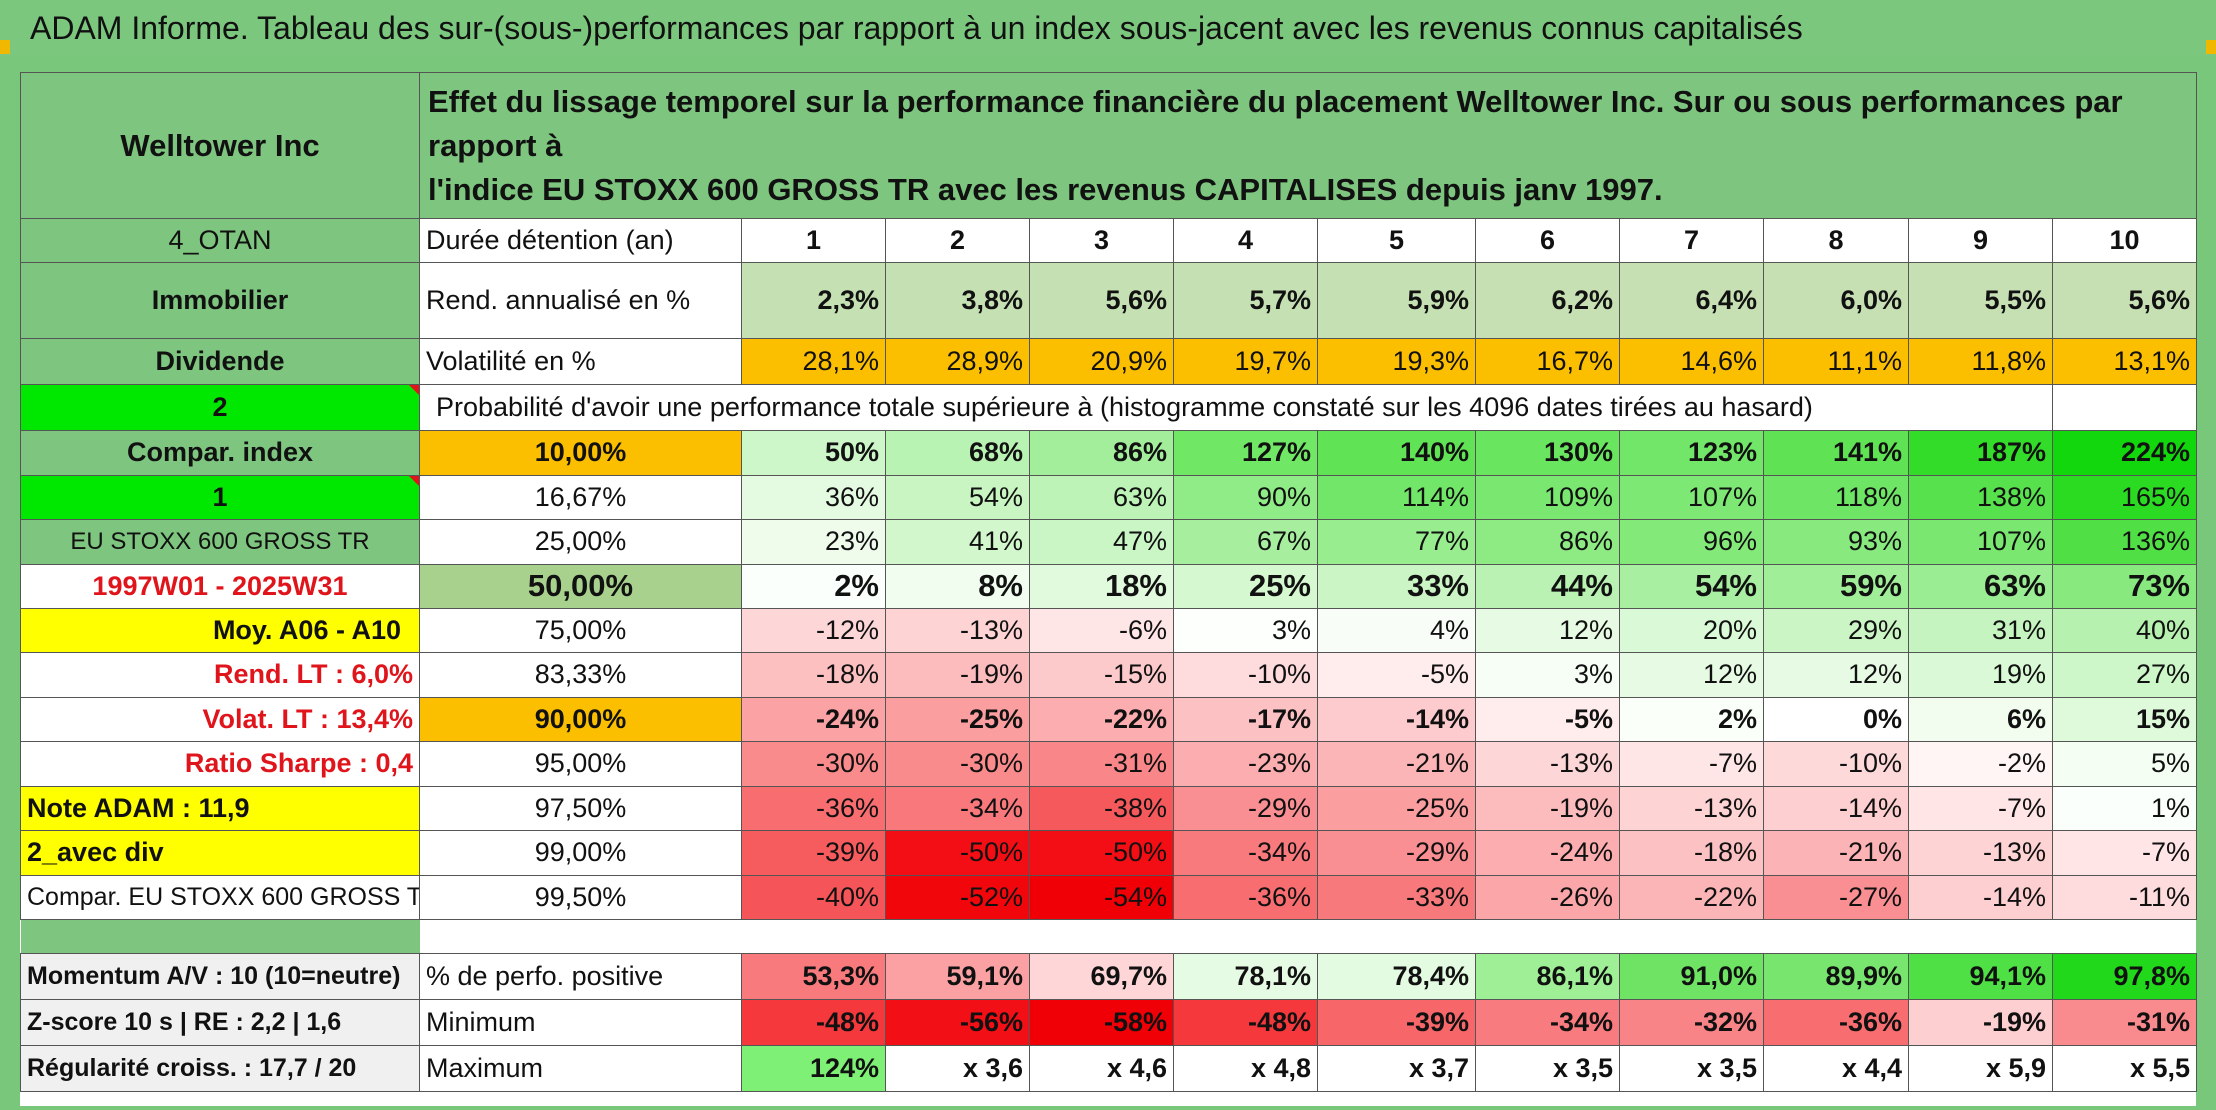 This screenshot has width=2216, height=1110. I want to click on quantile-cell: -11%, so click(2124, 897).